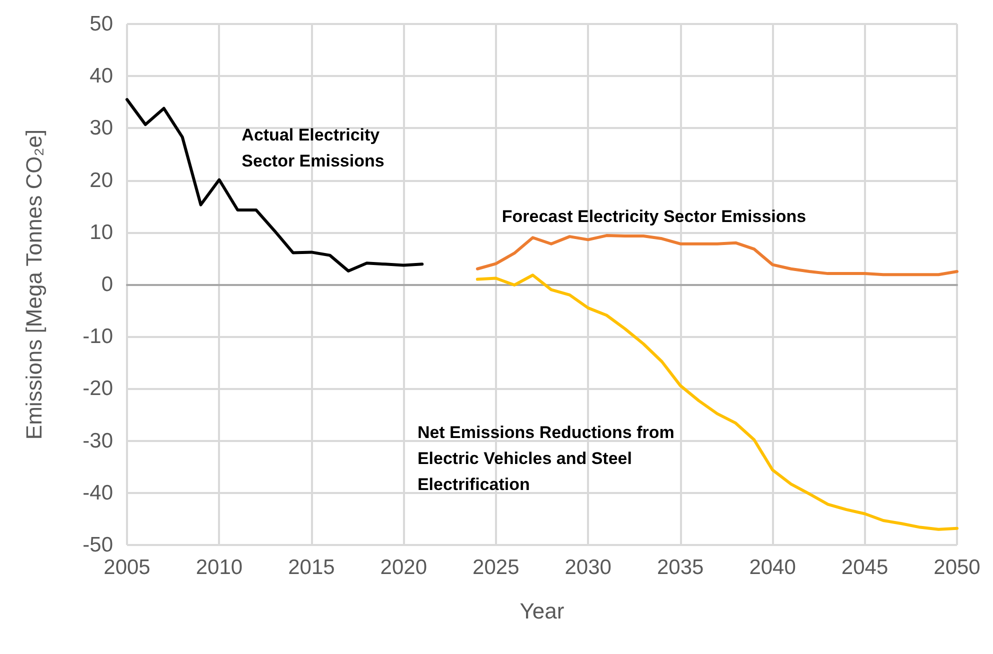 The image size is (993, 654). I want to click on x-tick-label: 2020, so click(404, 567).